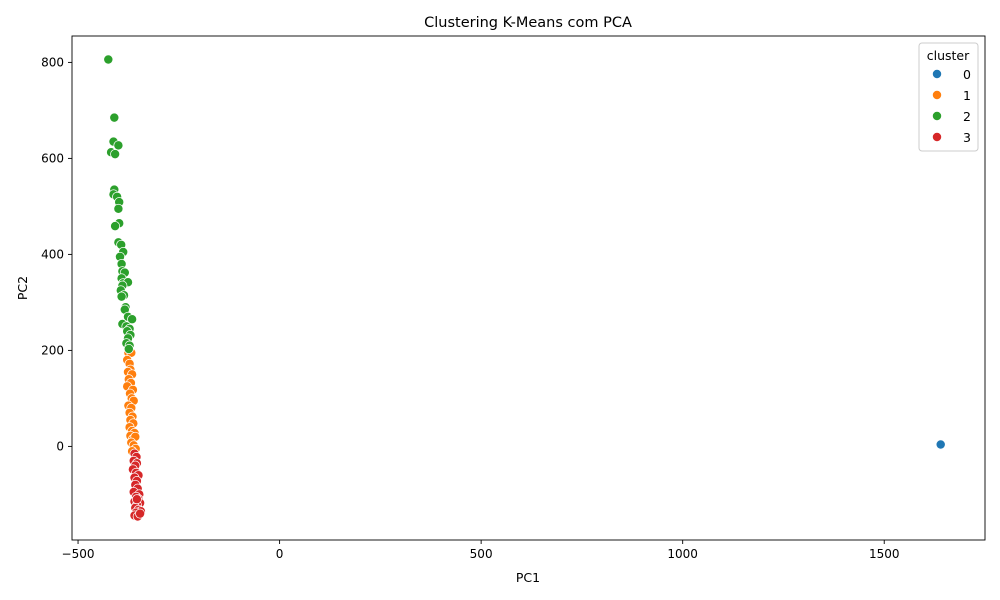 The width and height of the screenshot is (1000, 600). Describe the element at coordinates (948, 55) in the screenshot. I see `legend-title: cluster` at that location.